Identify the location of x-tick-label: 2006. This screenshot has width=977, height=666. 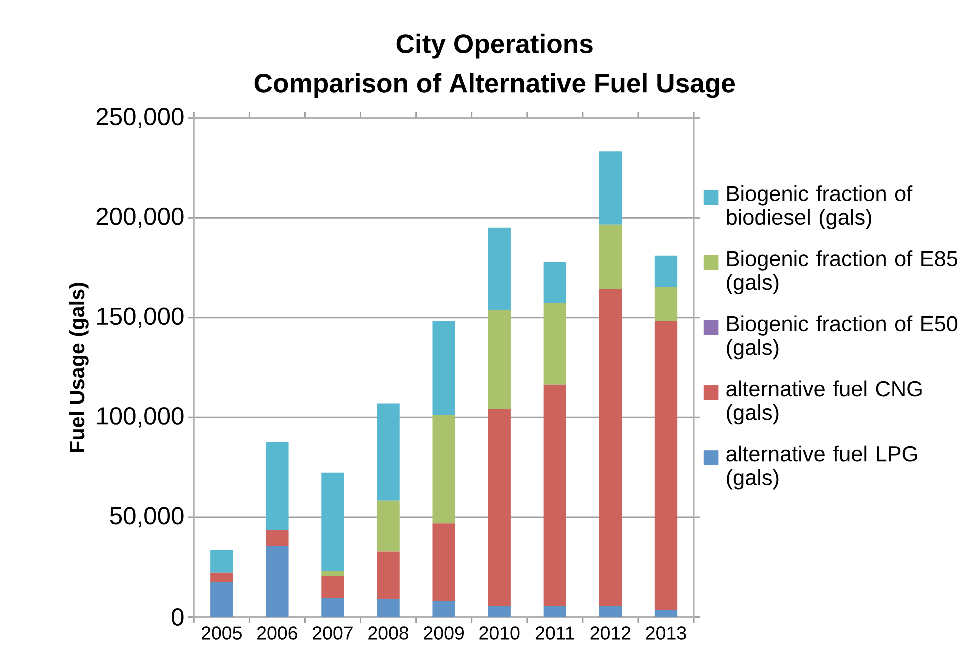
(278, 633).